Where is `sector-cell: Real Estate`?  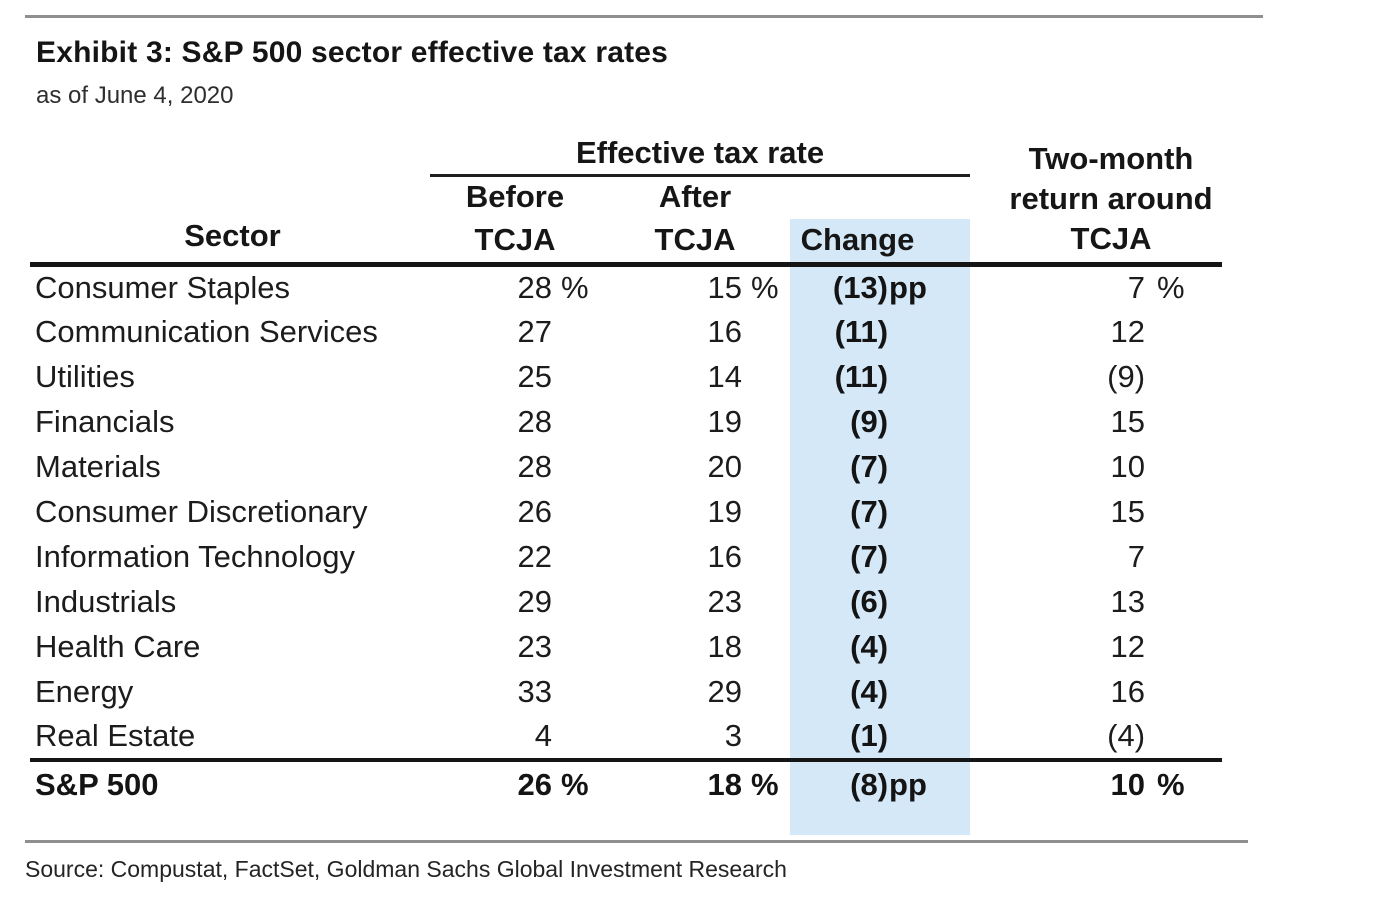
sector-cell: Real Estate is located at coordinates (115, 735).